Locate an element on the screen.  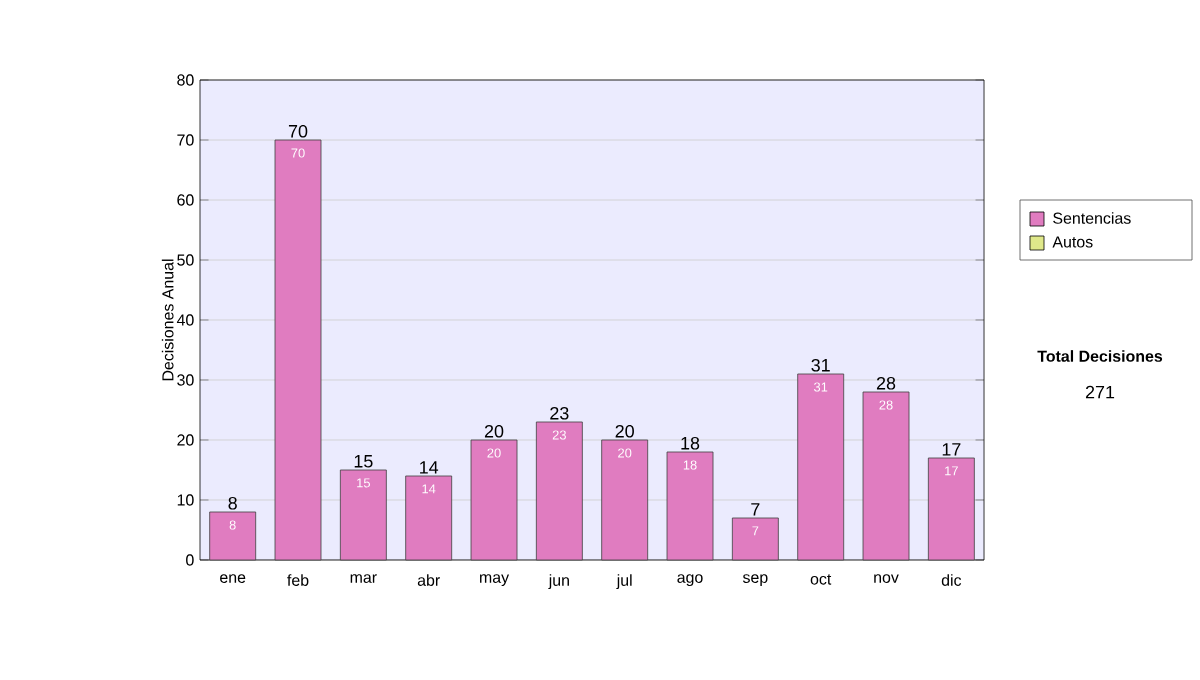
total-label: 14 is located at coordinates (429, 467).